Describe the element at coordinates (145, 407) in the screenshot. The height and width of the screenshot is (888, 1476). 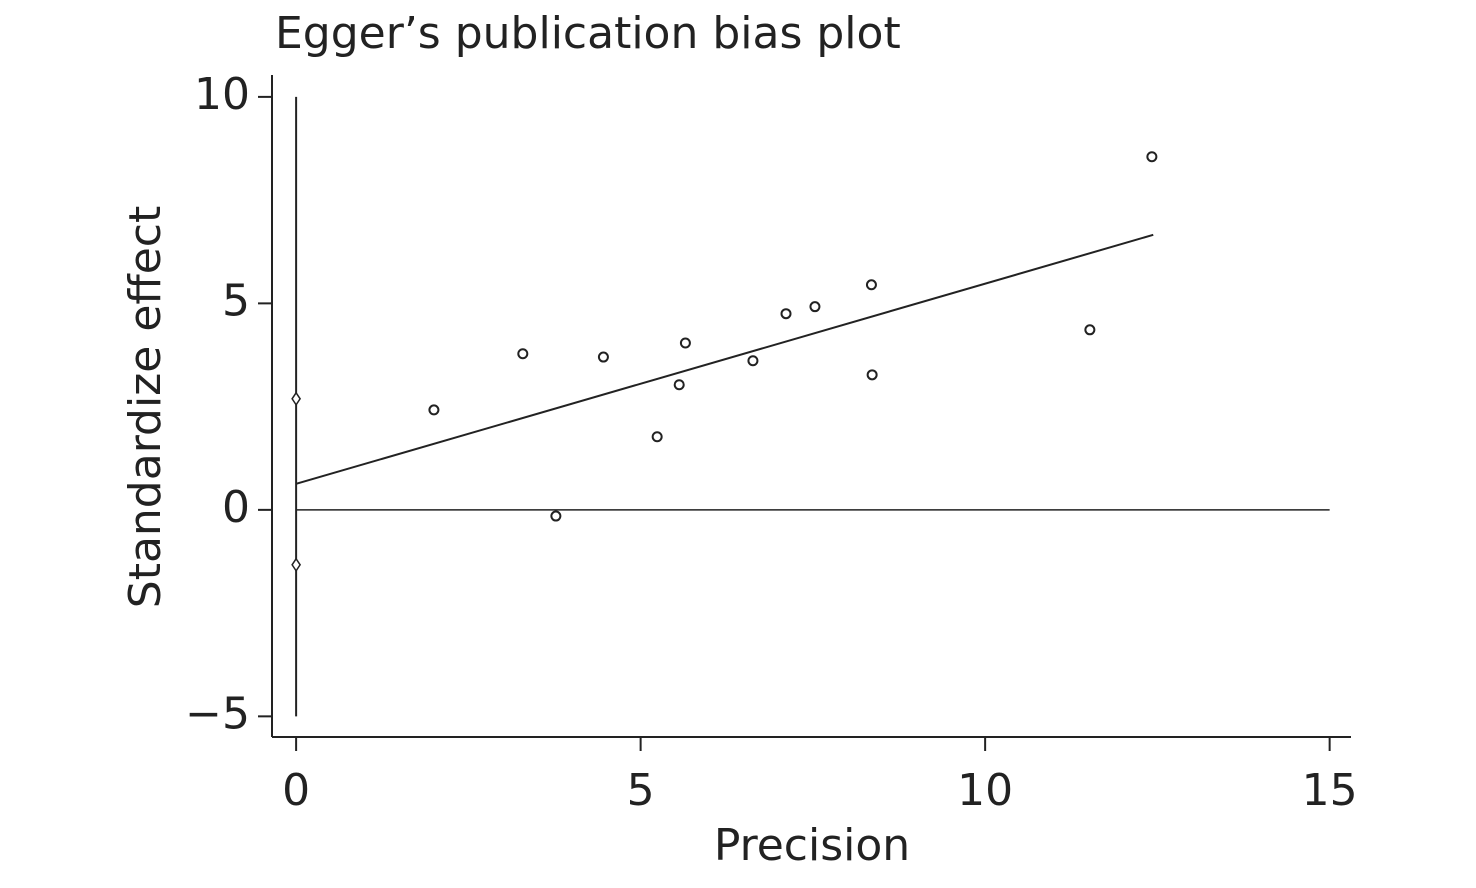
I see `y-axis-label: Standardize effect` at that location.